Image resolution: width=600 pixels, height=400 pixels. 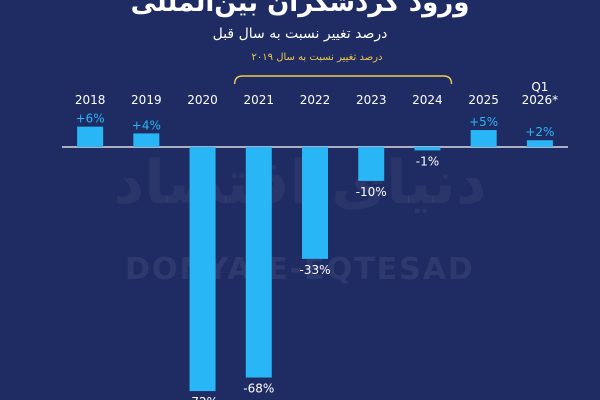 I want to click on data-label: +6%, so click(x=90, y=119).